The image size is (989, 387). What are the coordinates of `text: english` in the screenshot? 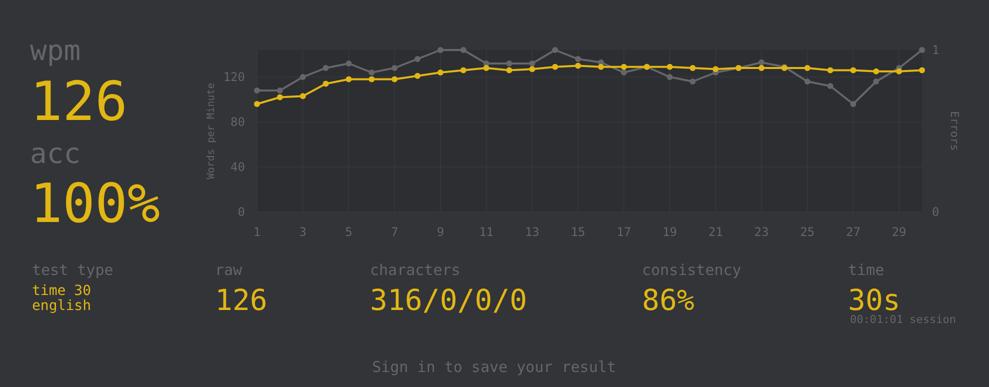 It's located at (62, 306).